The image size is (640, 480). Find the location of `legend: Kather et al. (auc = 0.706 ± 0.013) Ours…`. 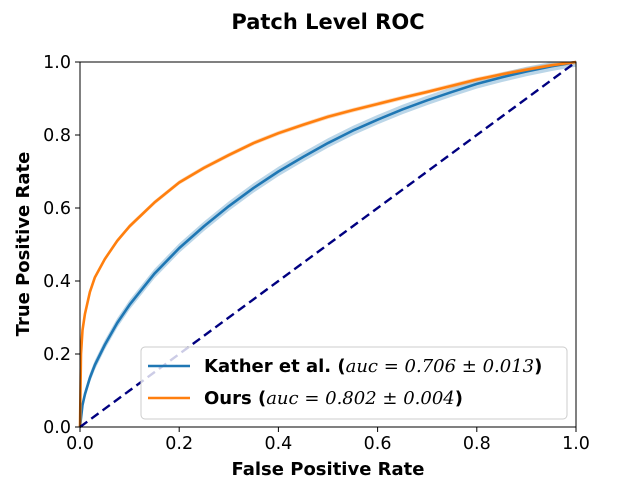

legend: Kather et al. (auc = 0.706 ± 0.013) Ours… is located at coordinates (354, 383).